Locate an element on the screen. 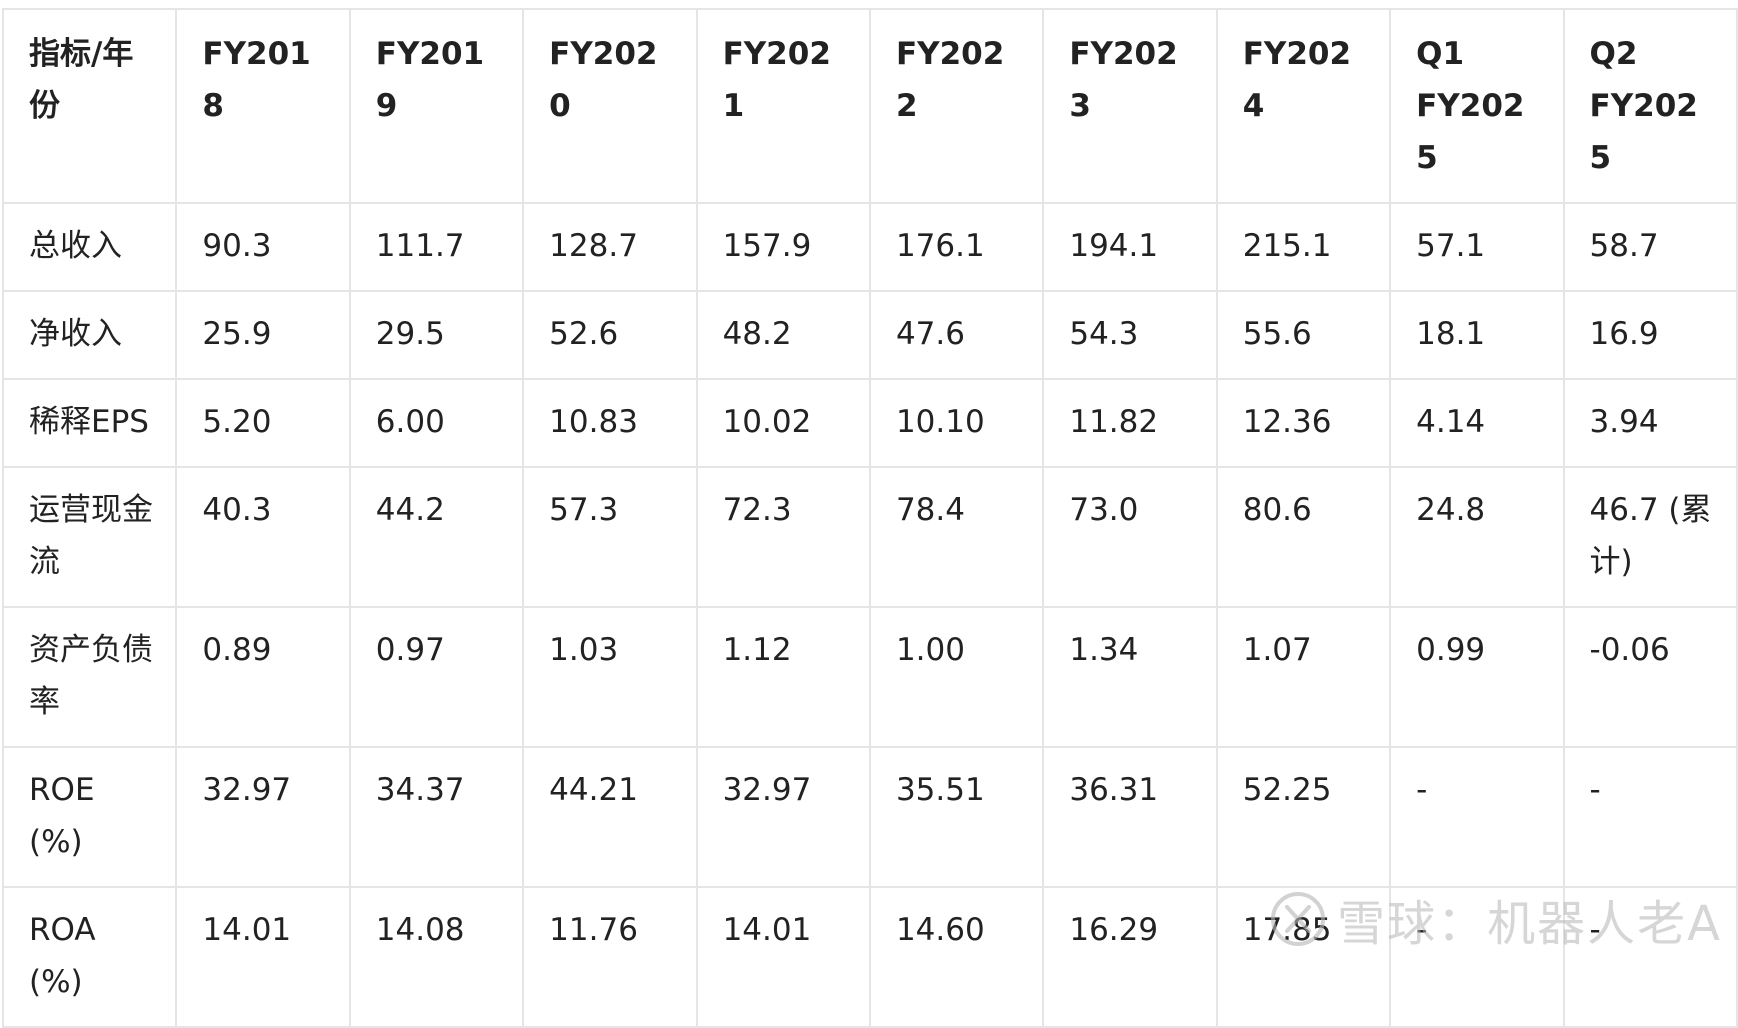  row-label-cell: 资产负债率 is located at coordinates (89, 677).